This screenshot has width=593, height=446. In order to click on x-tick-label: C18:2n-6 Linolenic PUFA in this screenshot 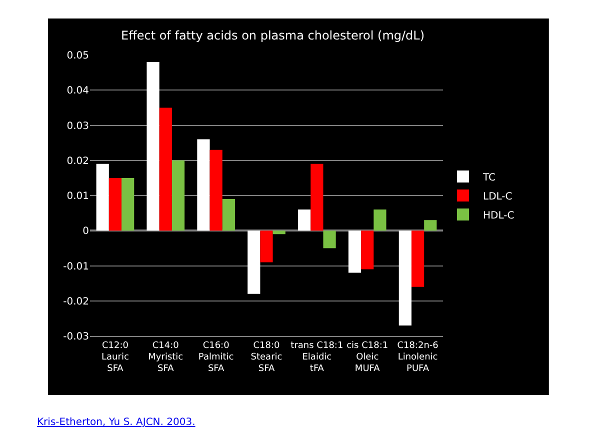, I will do `click(418, 357)`.